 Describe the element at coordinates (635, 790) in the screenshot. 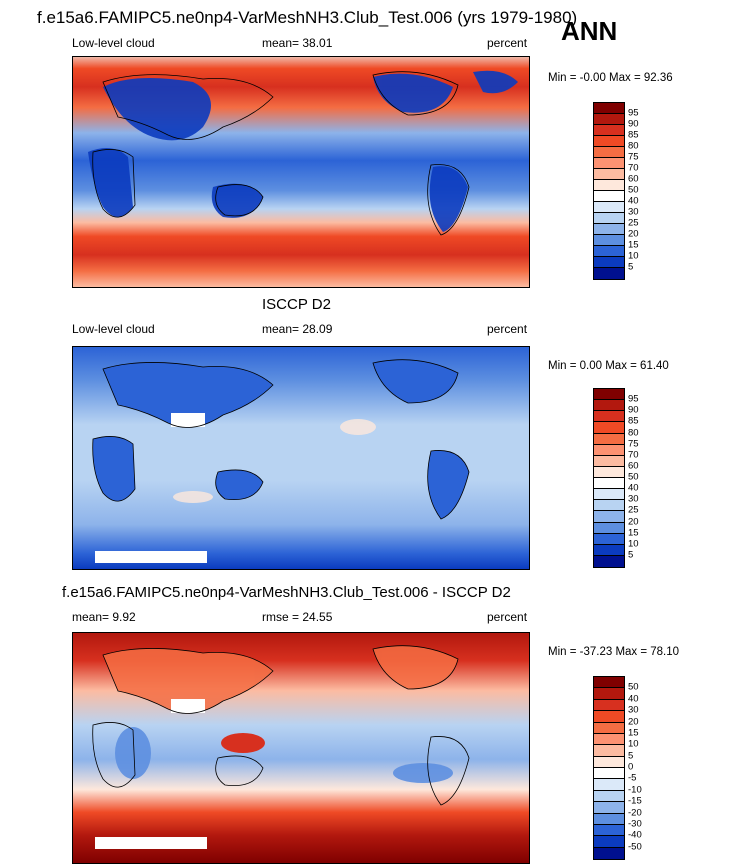

I see `colorbar-tick-label: -10` at that location.